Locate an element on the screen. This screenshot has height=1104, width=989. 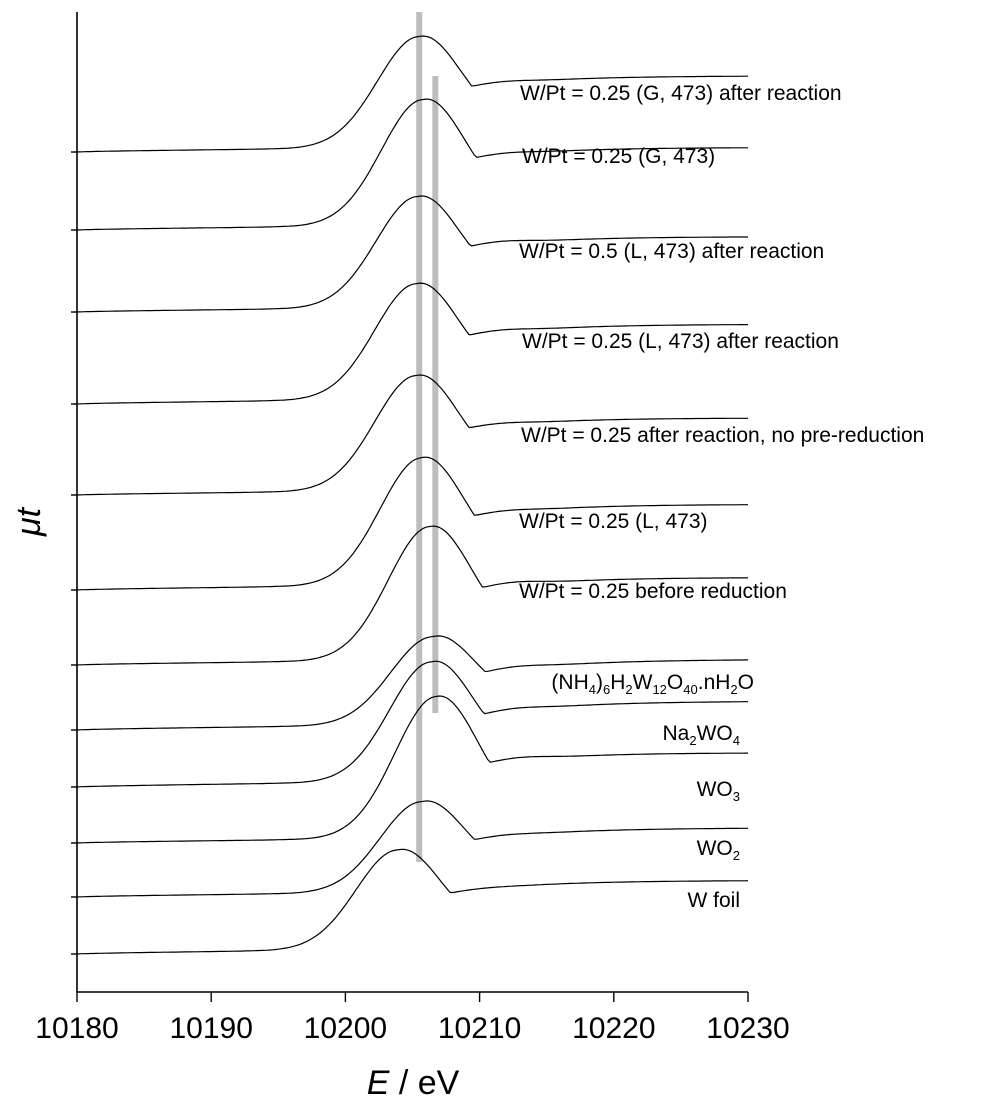
series-label: (NH4)6H2W12O40.nH2O is located at coordinates (652, 684).